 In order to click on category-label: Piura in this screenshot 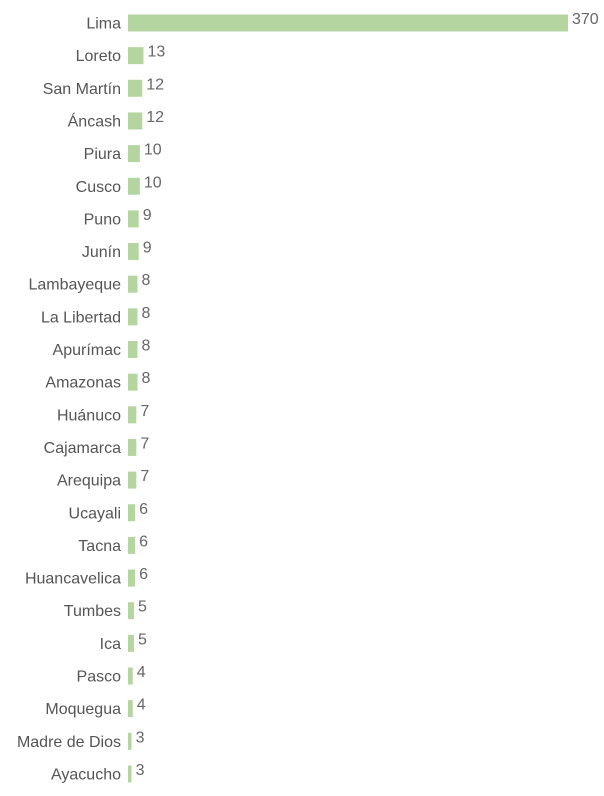, I will do `click(102, 154)`.